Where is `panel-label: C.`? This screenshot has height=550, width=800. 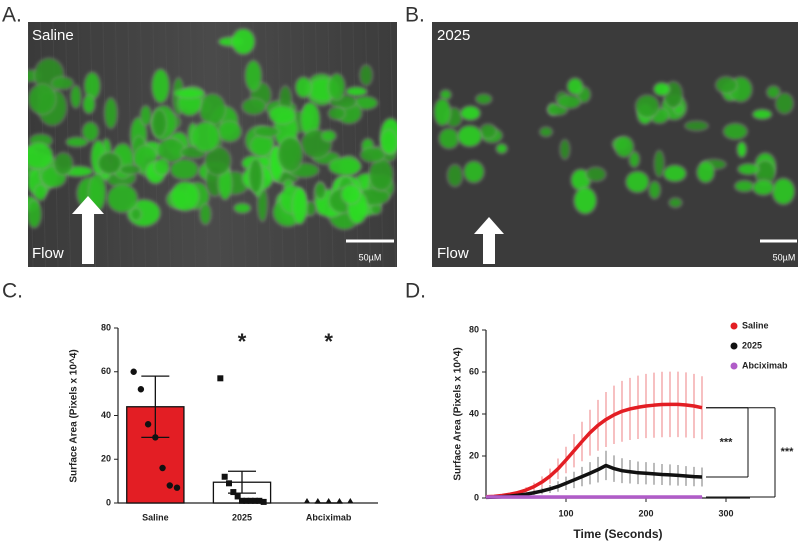
panel-label: C. is located at coordinates (12, 291).